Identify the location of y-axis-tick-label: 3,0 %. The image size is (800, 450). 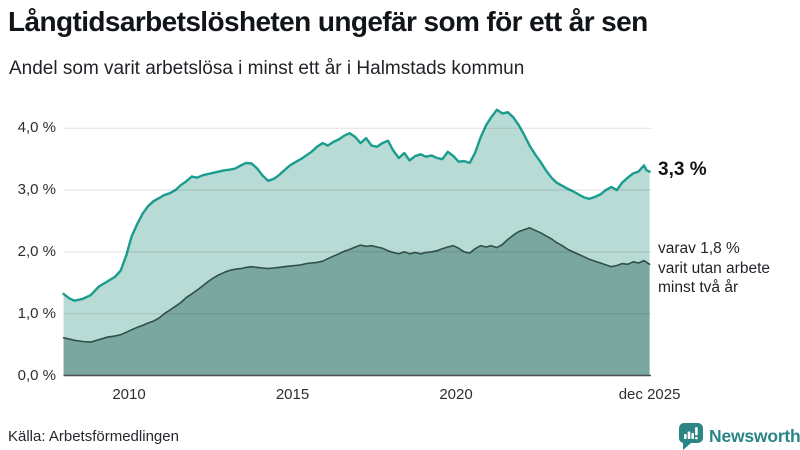
(36, 190).